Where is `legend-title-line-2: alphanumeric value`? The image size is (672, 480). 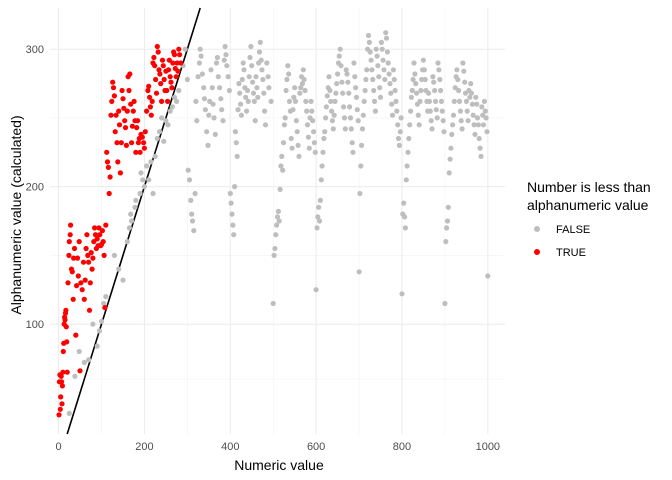 legend-title-line-2: alphanumeric value is located at coordinates (588, 205).